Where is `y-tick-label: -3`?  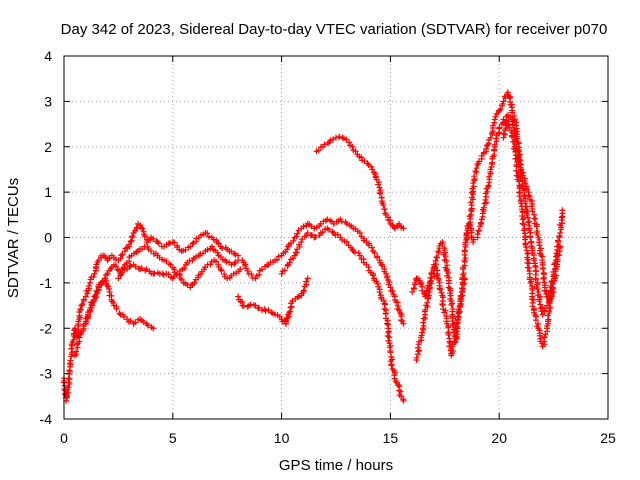
y-tick-label: -3 is located at coordinates (46, 374).